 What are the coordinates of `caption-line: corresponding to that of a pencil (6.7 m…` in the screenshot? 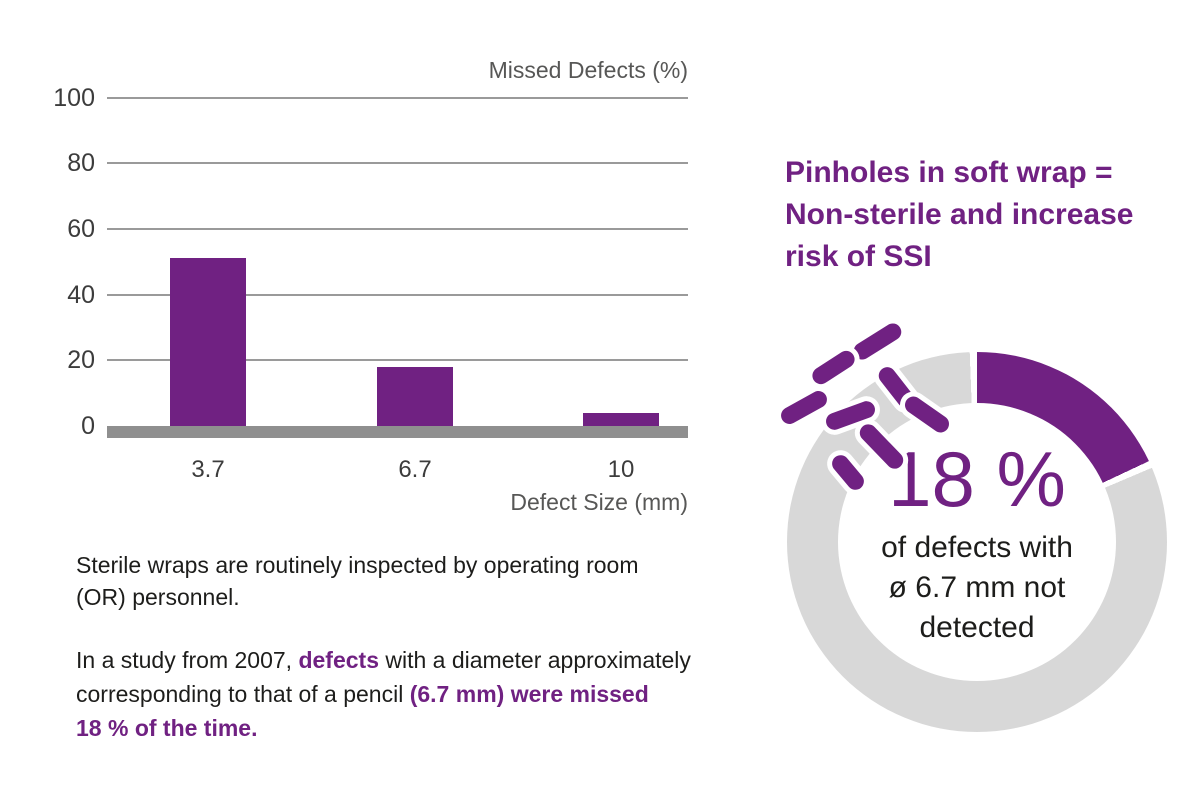 It's located at (383, 694).